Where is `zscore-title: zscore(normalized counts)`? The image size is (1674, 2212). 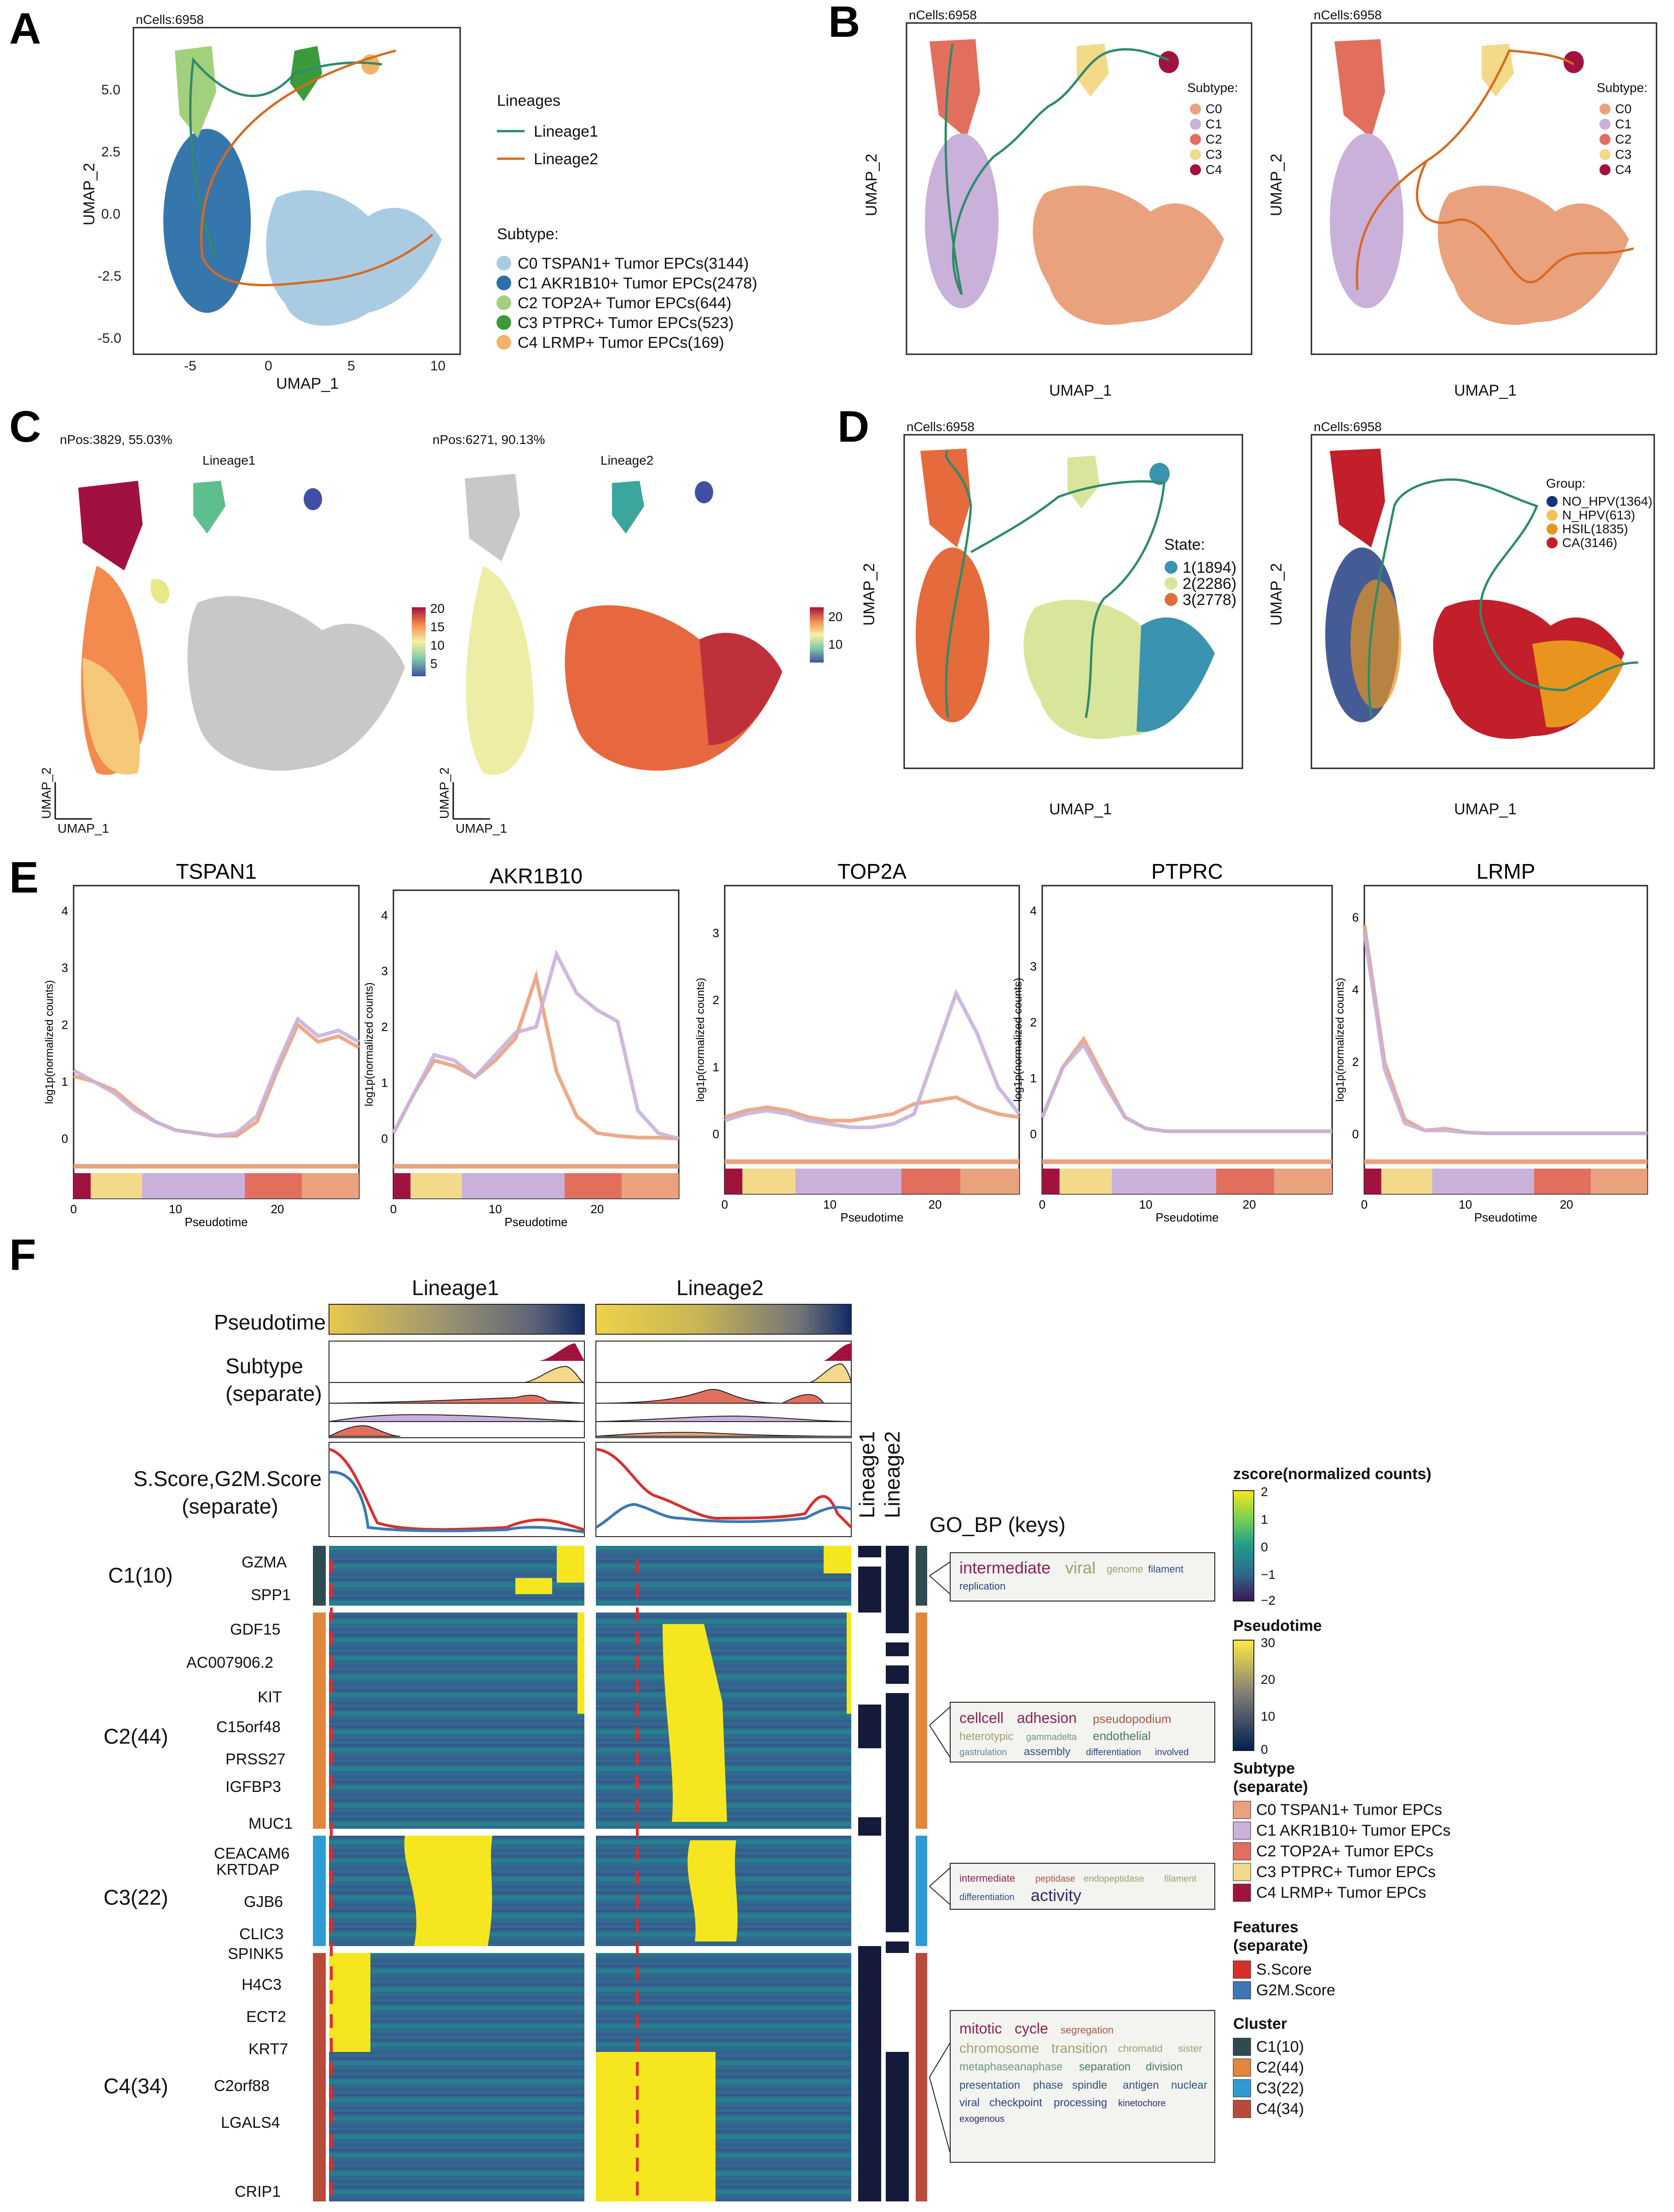
zscore-title: zscore(normalized counts) is located at coordinates (1332, 1474).